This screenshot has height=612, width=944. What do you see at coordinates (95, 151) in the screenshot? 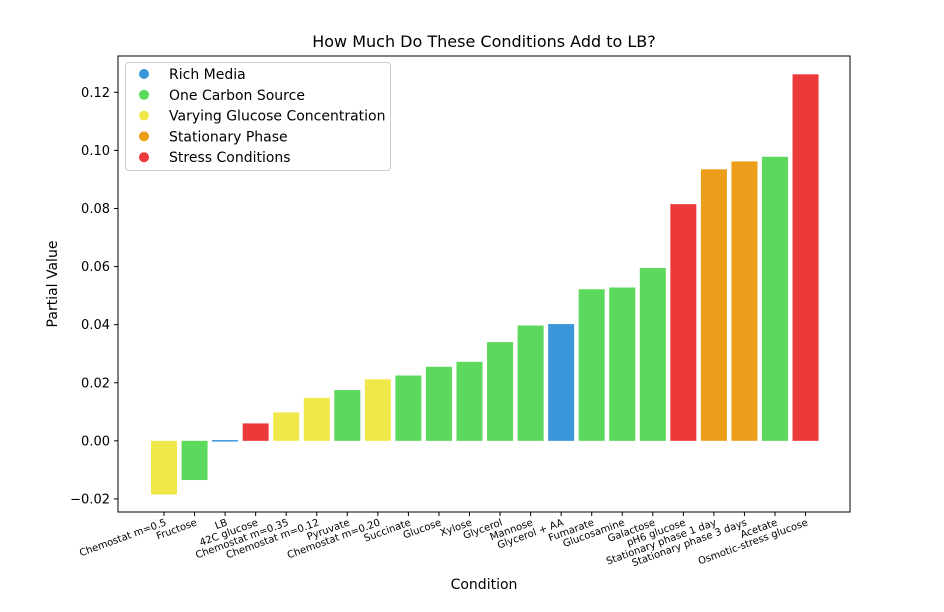
I see `y-tick-label: 0.10` at bounding box center [95, 151].